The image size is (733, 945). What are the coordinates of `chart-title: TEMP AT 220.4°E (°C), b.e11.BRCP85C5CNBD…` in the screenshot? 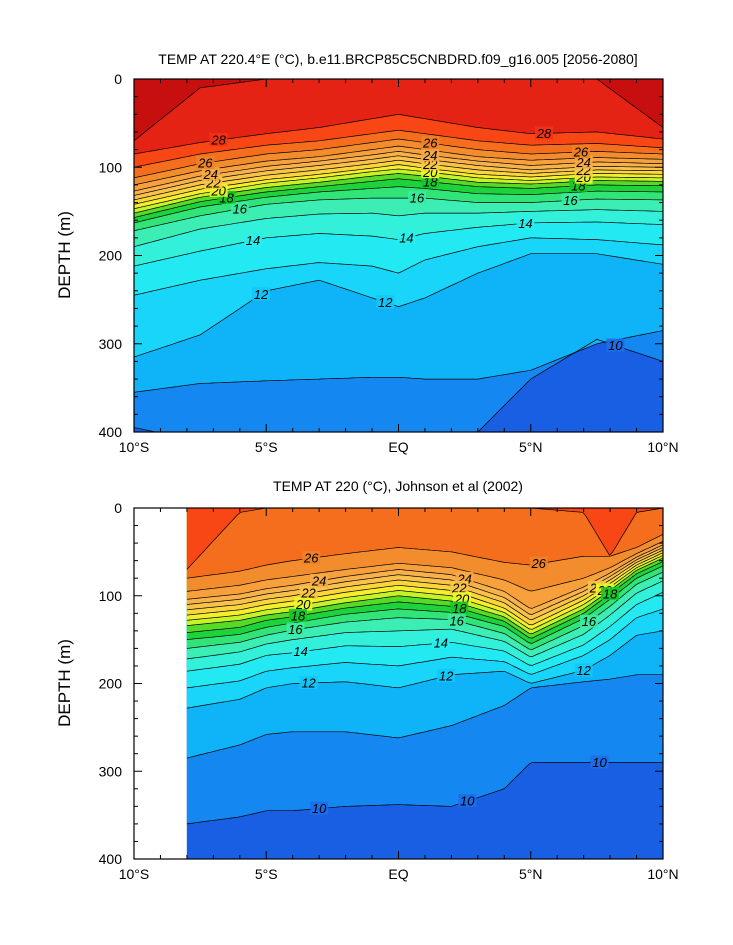 It's located at (397, 59).